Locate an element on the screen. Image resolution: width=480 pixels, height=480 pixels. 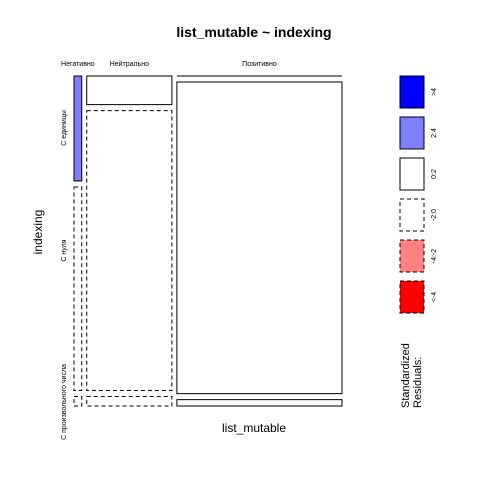
legend-label-5: <-4 is located at coordinates (434, 297).